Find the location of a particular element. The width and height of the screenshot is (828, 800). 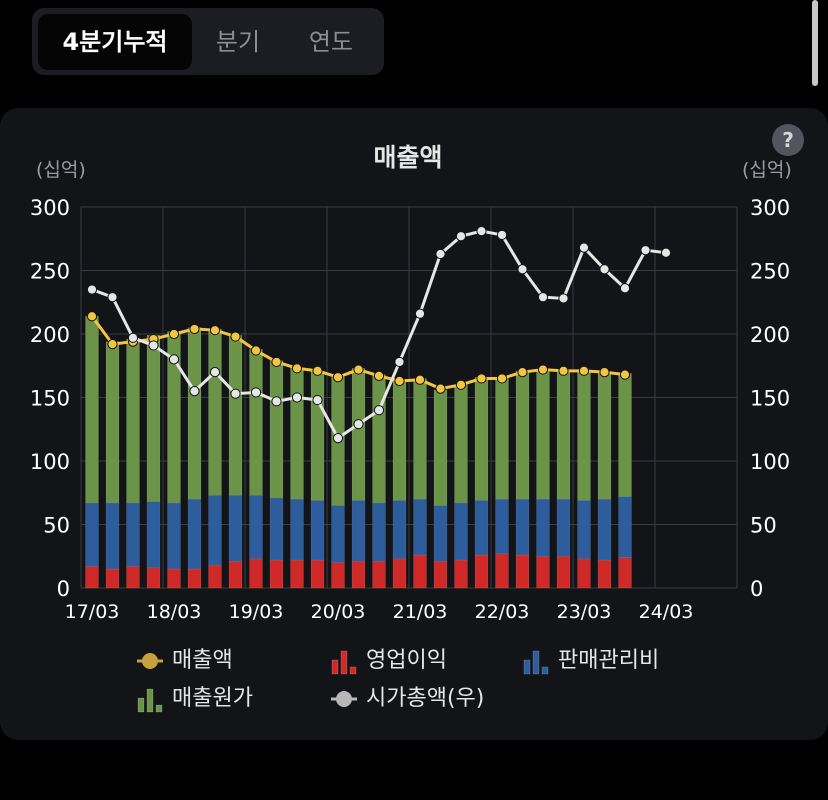

y-tick-label-left: 150 is located at coordinates (50, 399).